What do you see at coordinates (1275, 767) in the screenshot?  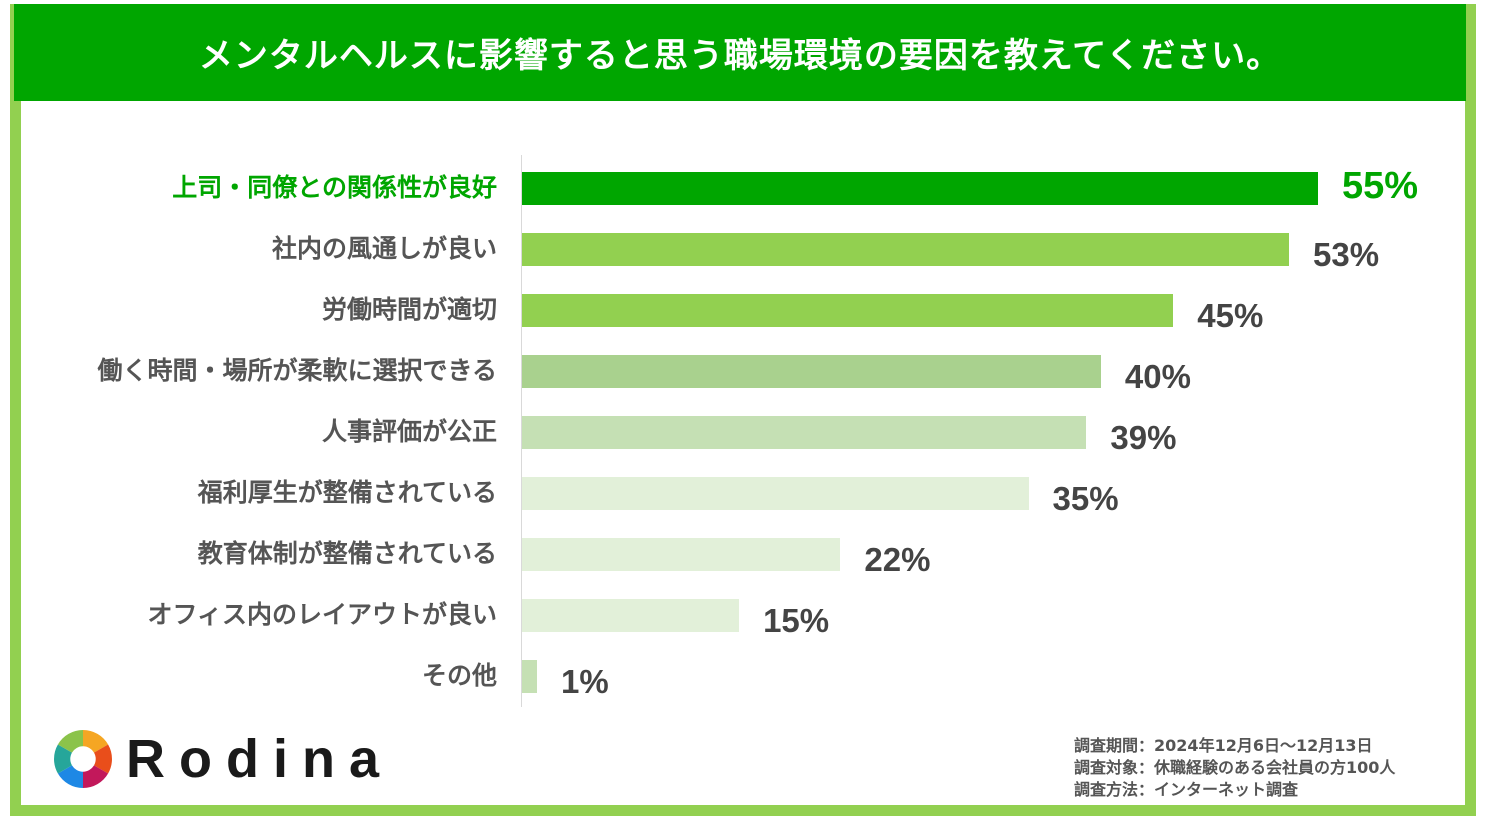 I see `survey-target-value: 休職経験のある会社員の方100人` at bounding box center [1275, 767].